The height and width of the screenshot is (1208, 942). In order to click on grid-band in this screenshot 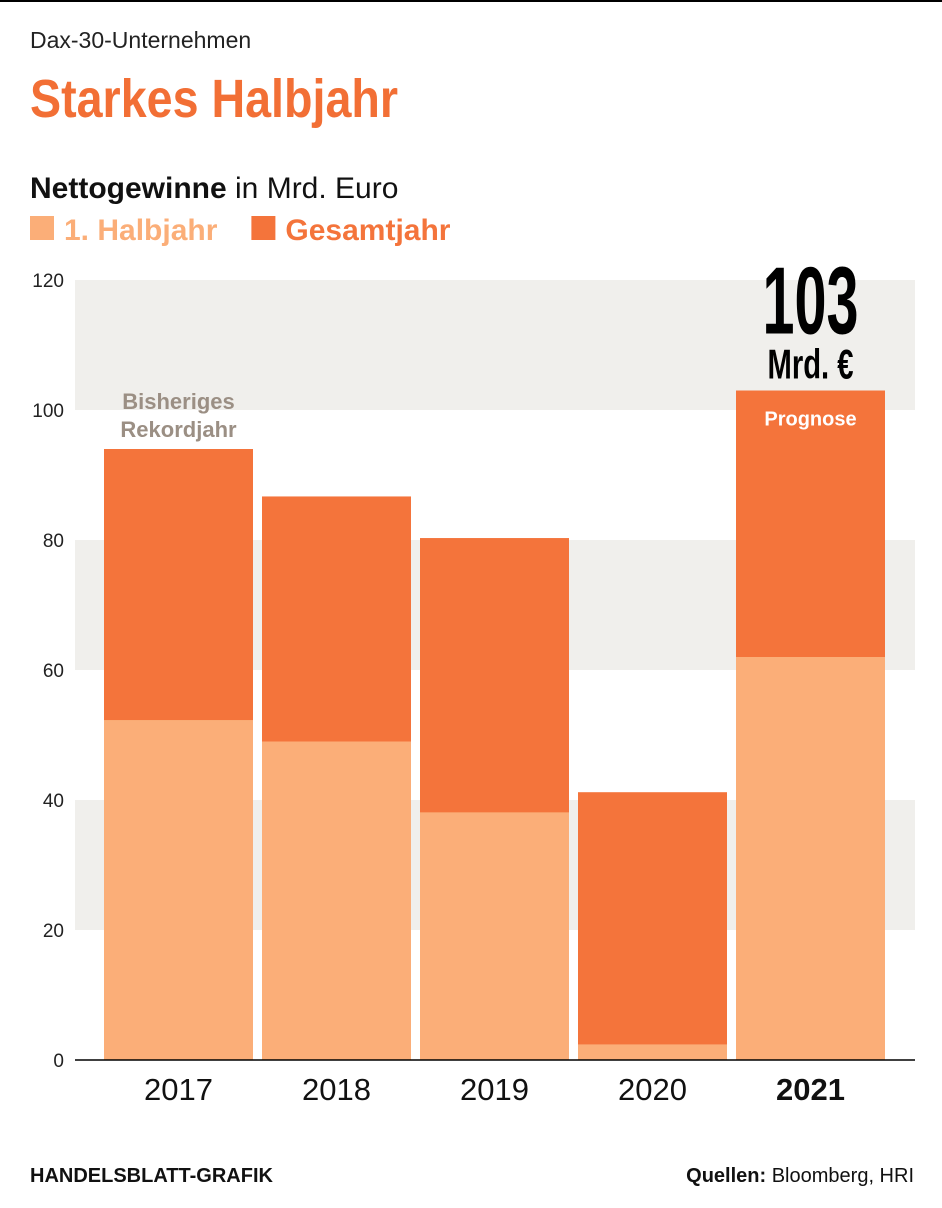, I will do `click(495, 345)`.